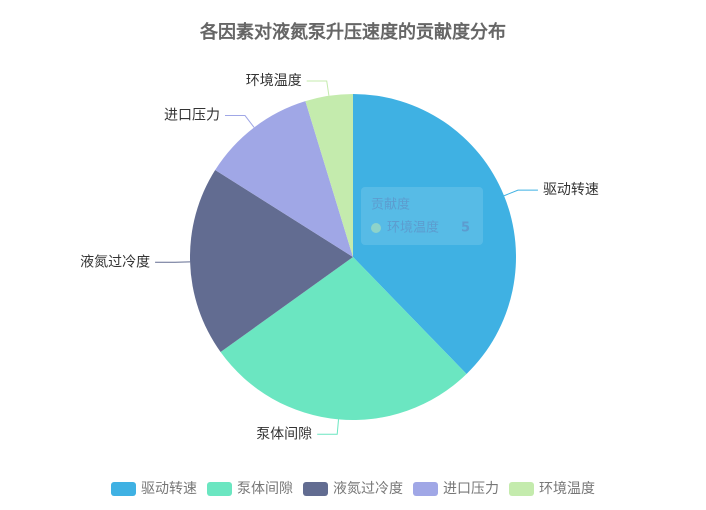 The height and width of the screenshot is (510, 706). I want to click on legend-item: 进口压力, so click(456, 489).